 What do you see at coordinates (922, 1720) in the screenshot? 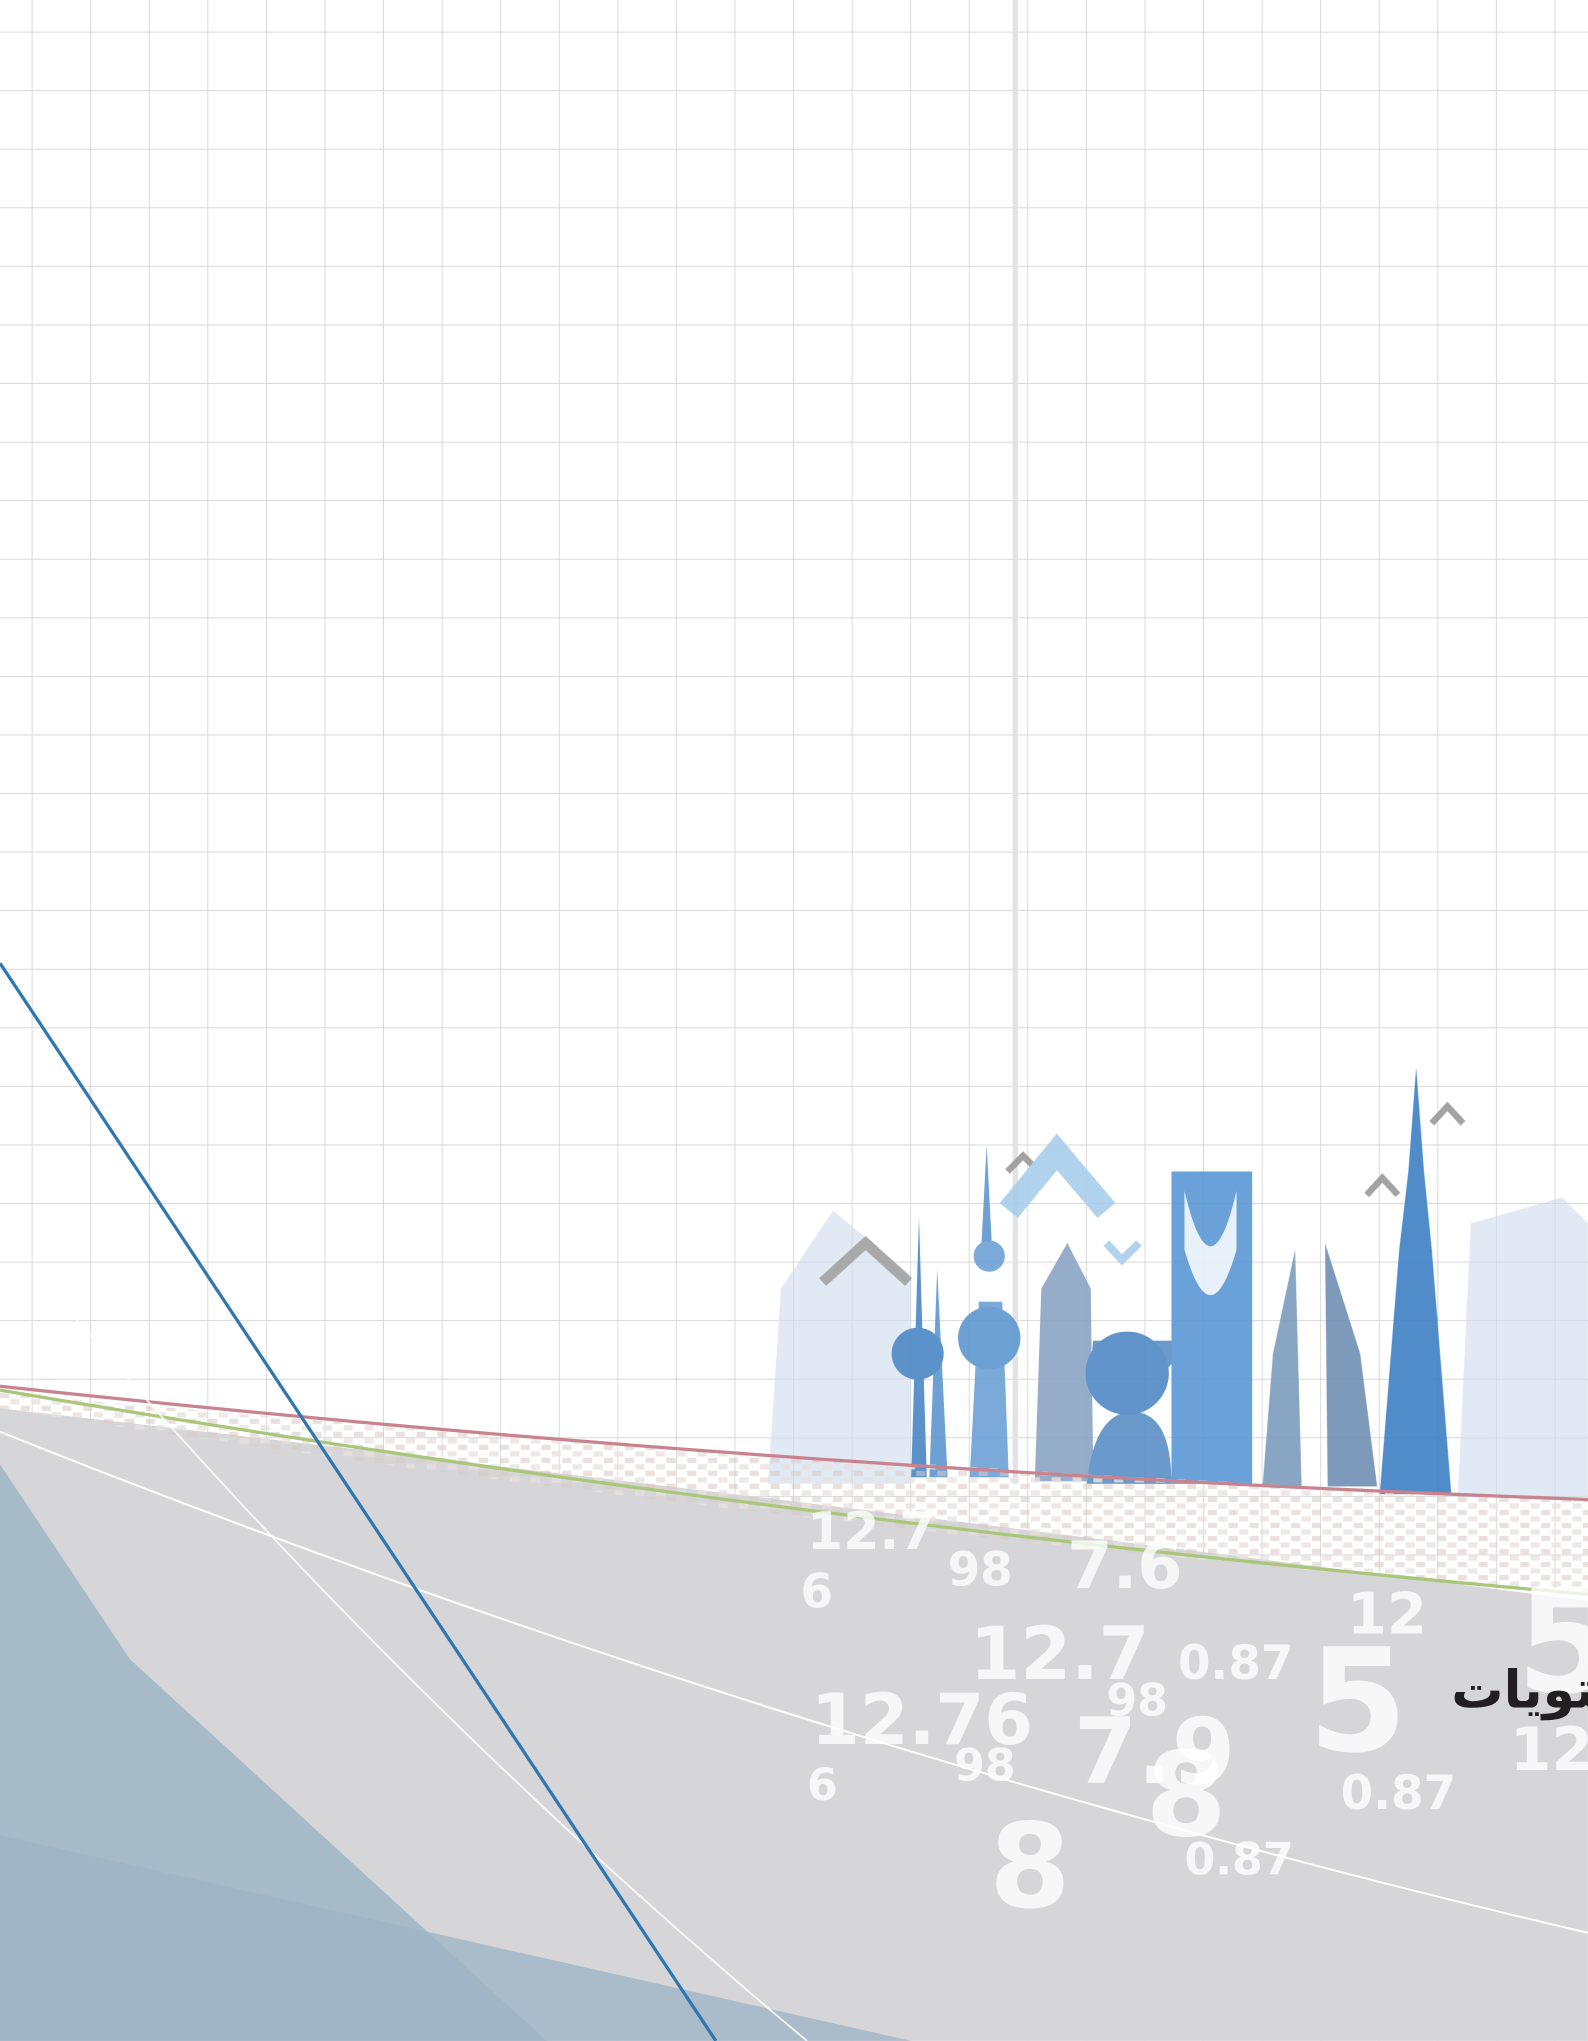
I see `background-number: 12.76` at bounding box center [922, 1720].